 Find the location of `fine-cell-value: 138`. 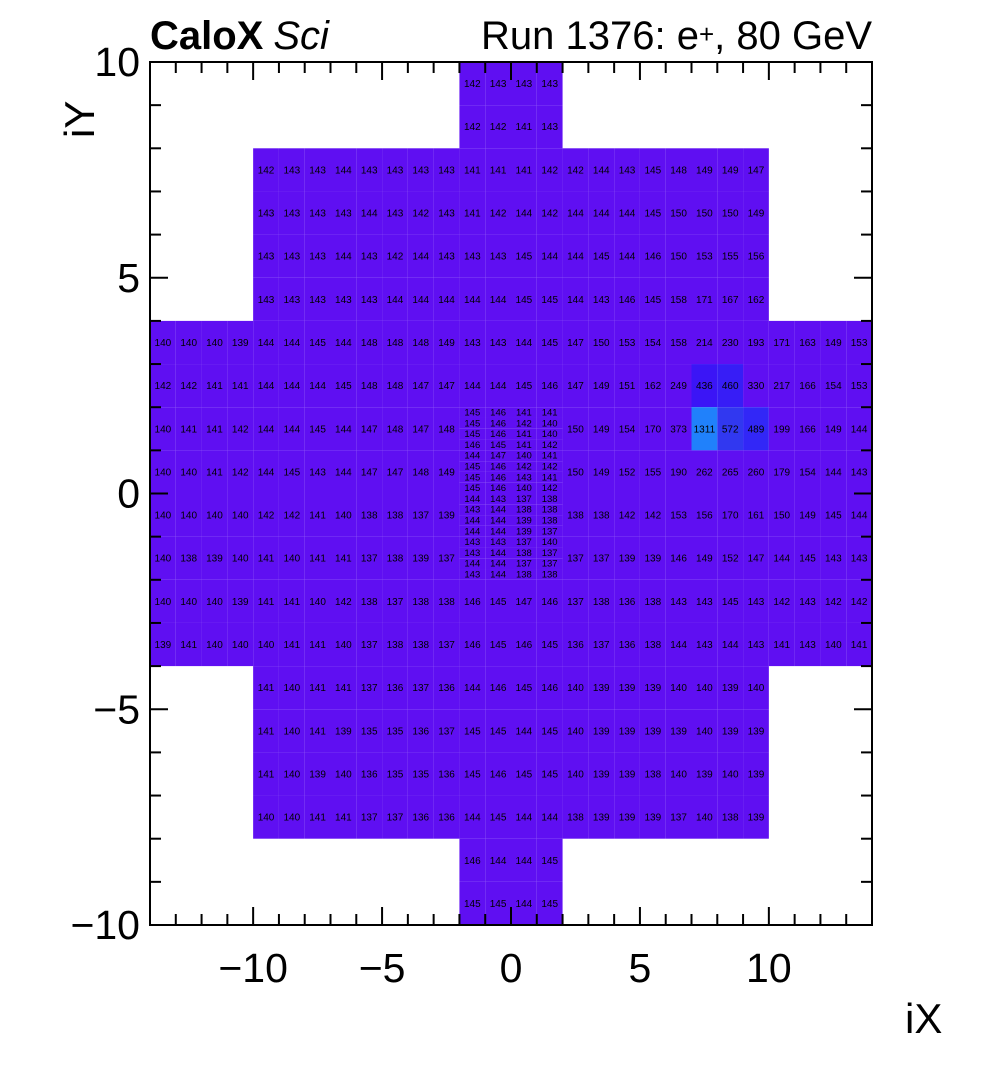

fine-cell-value: 138 is located at coordinates (524, 510).